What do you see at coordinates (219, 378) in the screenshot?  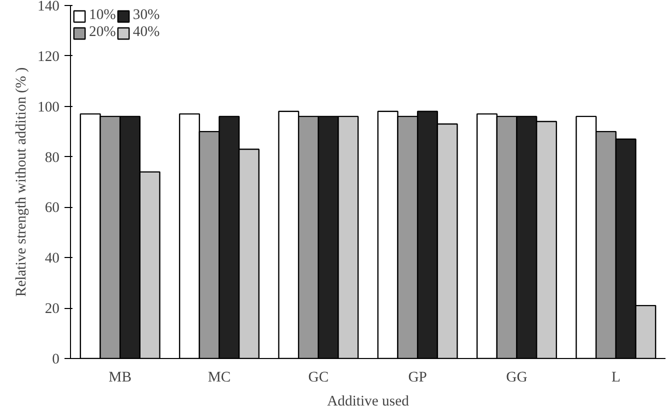 I see `x-tick-label: MC` at bounding box center [219, 378].